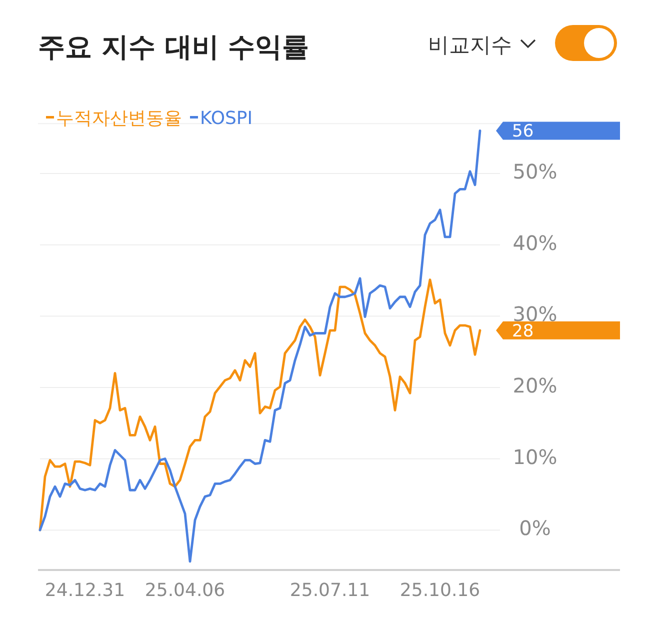 Image resolution: width=656 pixels, height=626 pixels. What do you see at coordinates (535, 456) in the screenshot?
I see `y-tick-label: 10%` at bounding box center [535, 456].